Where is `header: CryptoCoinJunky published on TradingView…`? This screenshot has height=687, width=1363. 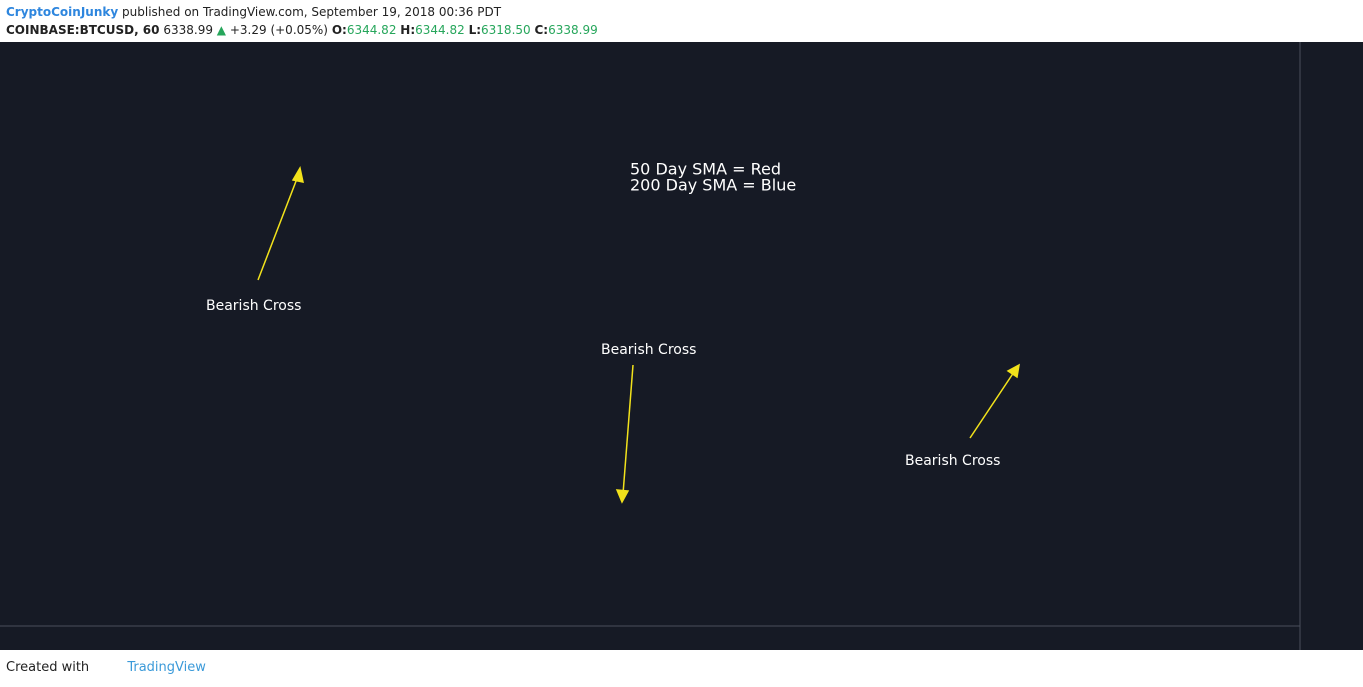
header: CryptoCoinJunky published on TradingView… is located at coordinates (302, 21).